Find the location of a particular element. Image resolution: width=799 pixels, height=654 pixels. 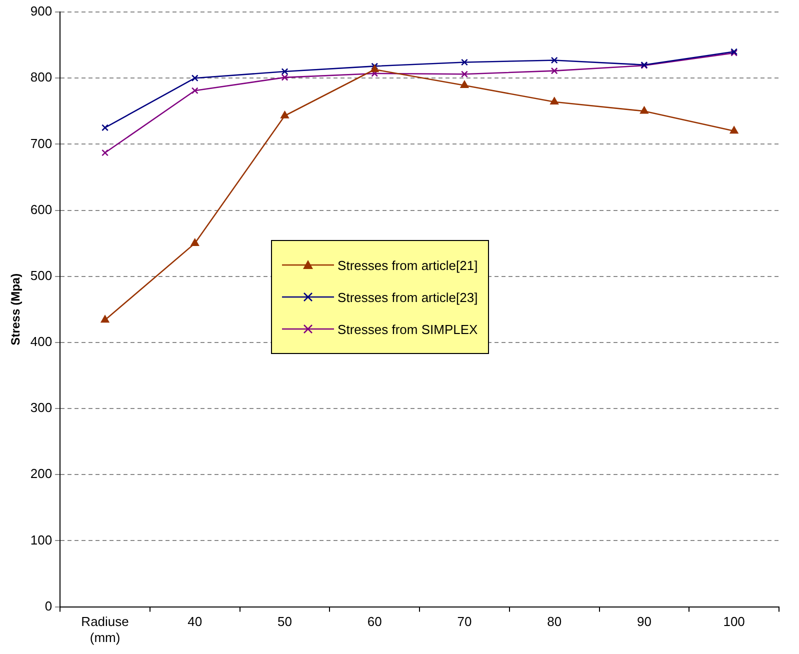

y-axis-title: Stress (Mpa) is located at coordinates (15, 309).